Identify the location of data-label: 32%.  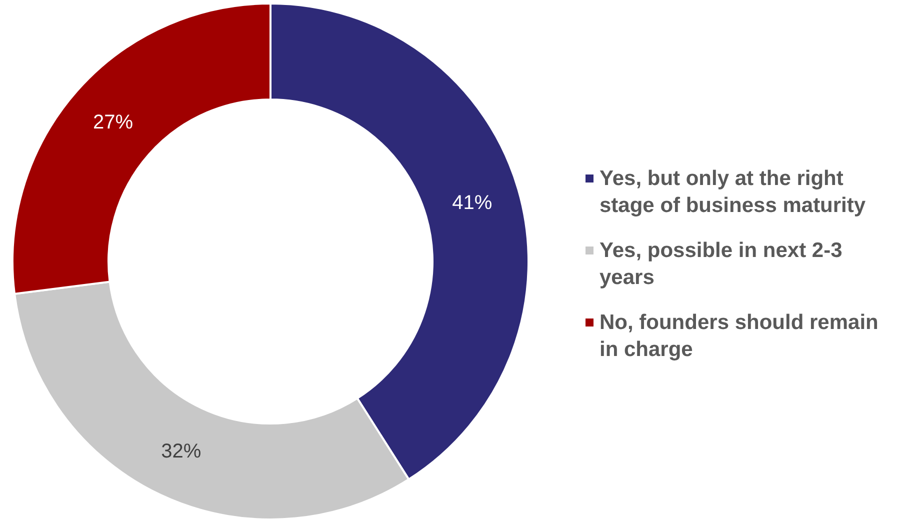
(181, 451).